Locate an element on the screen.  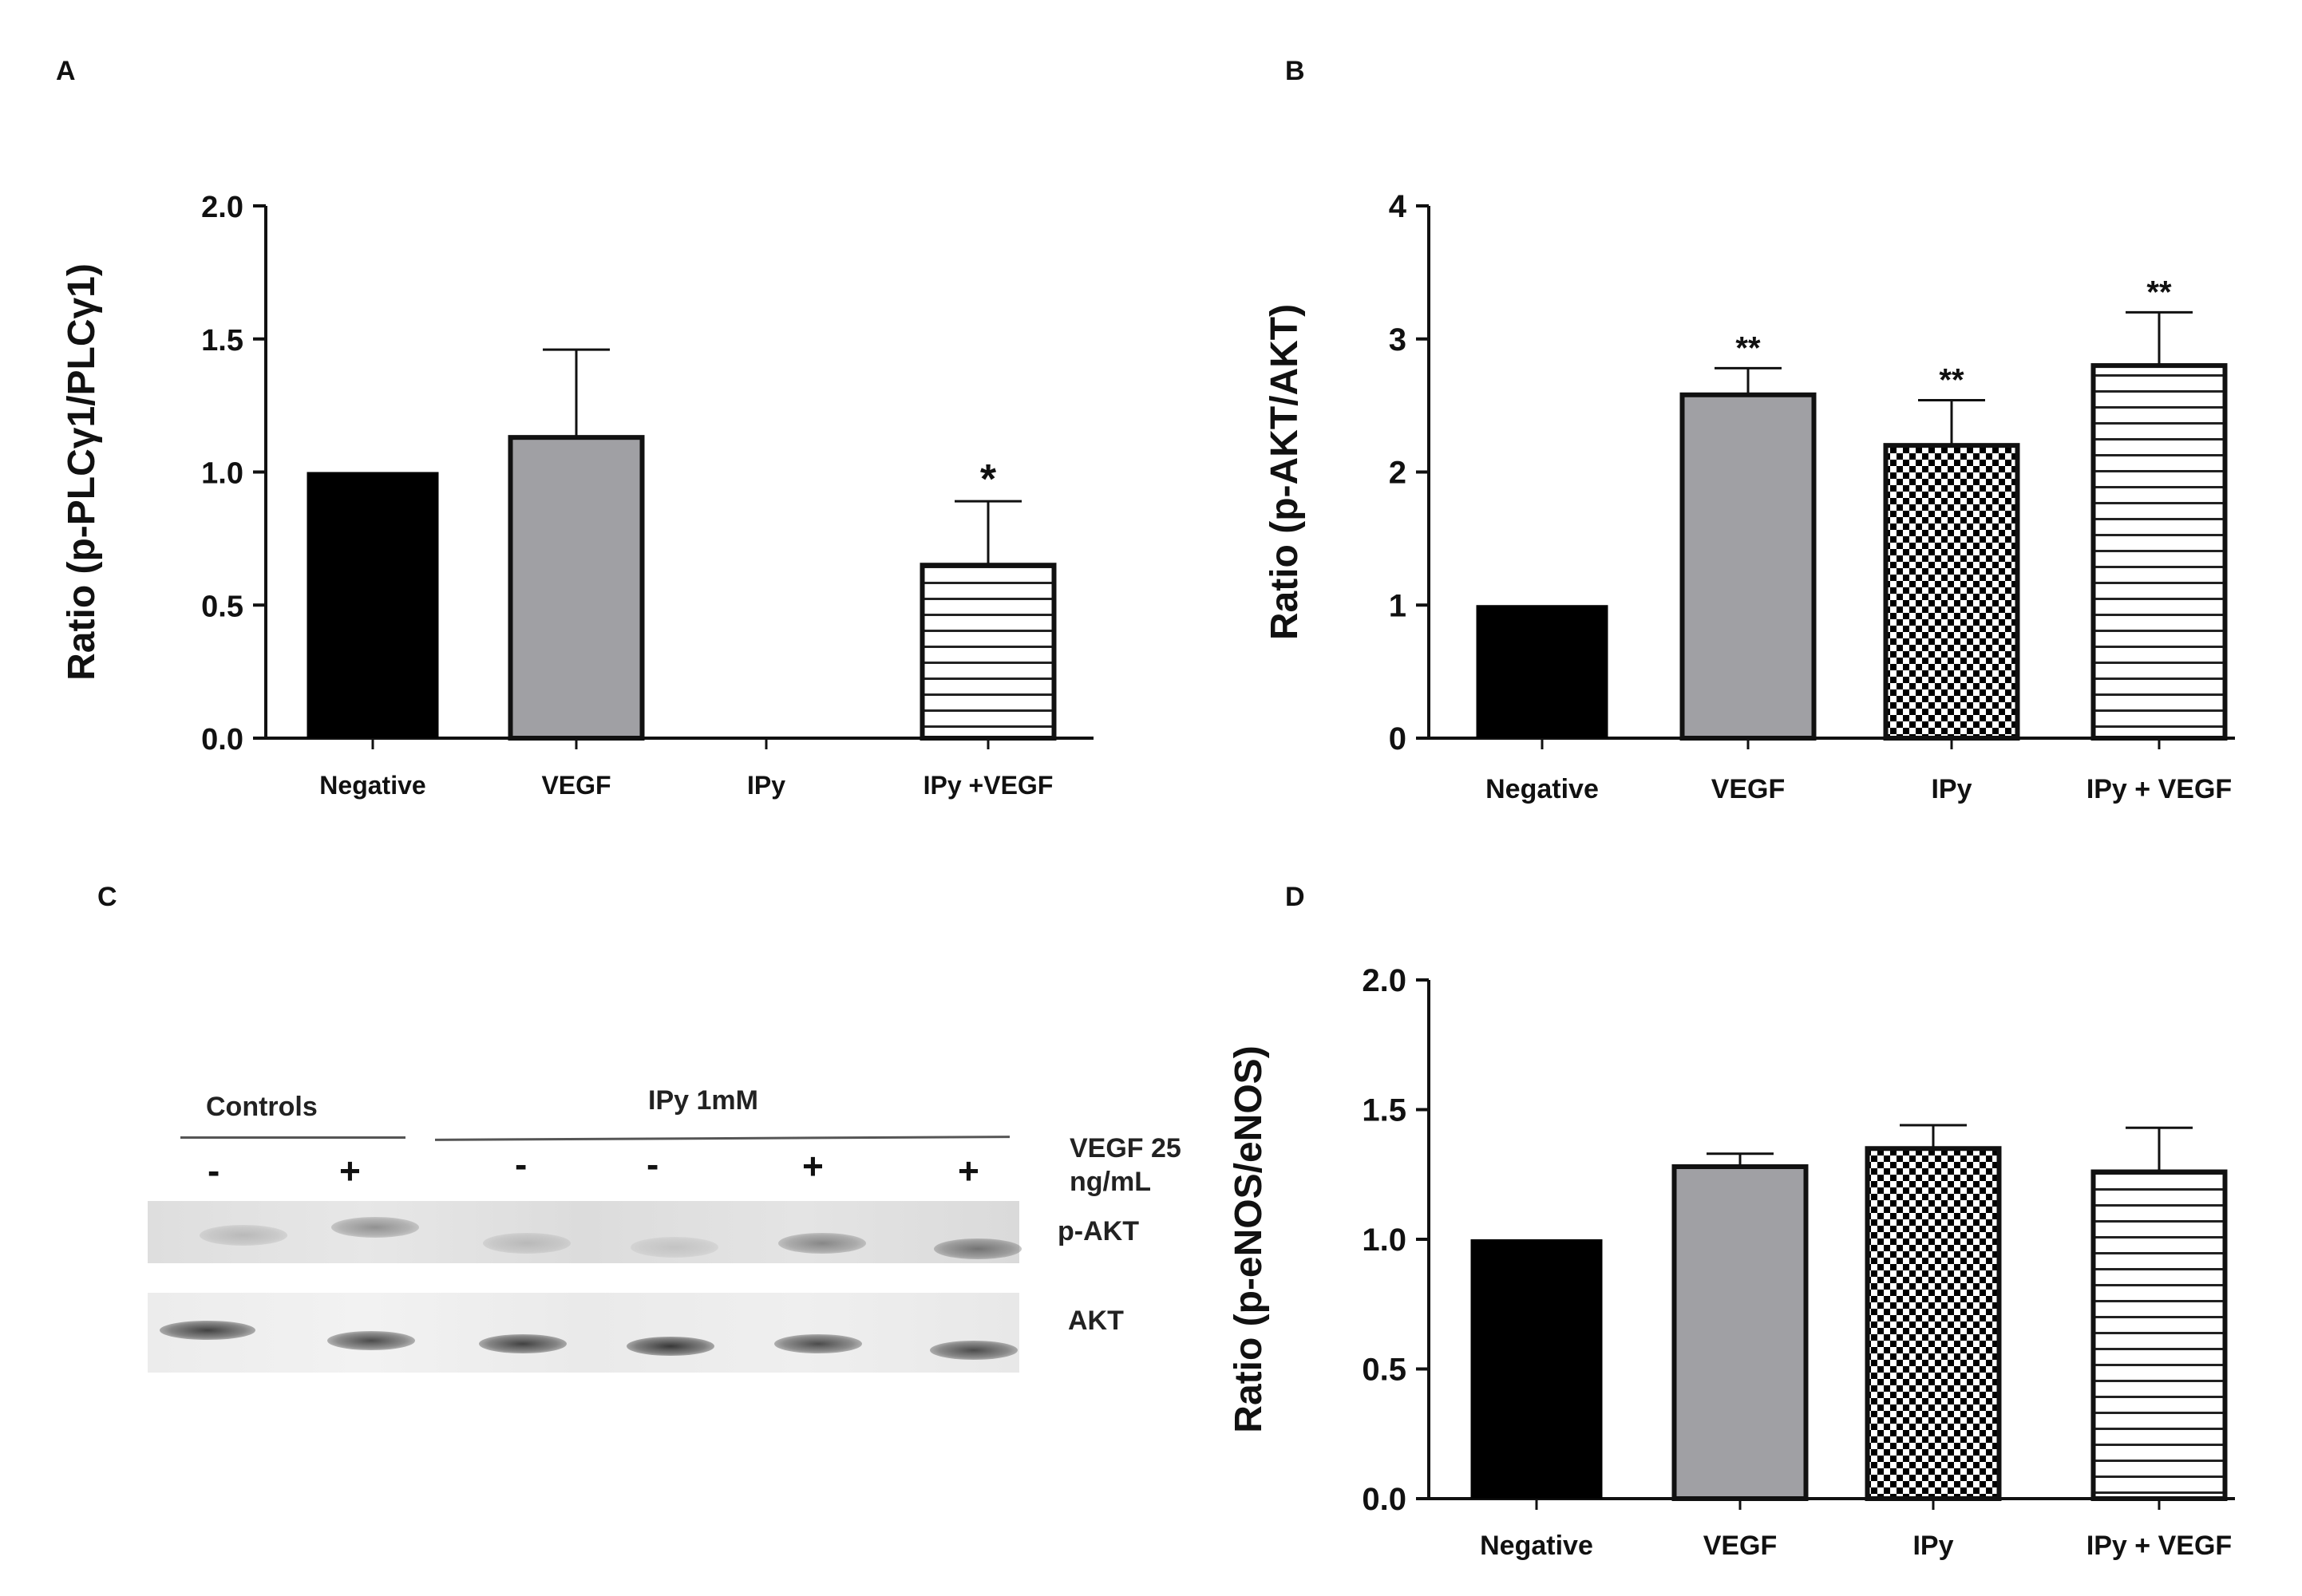
y-tick-label: 0 is located at coordinates (1397, 739).